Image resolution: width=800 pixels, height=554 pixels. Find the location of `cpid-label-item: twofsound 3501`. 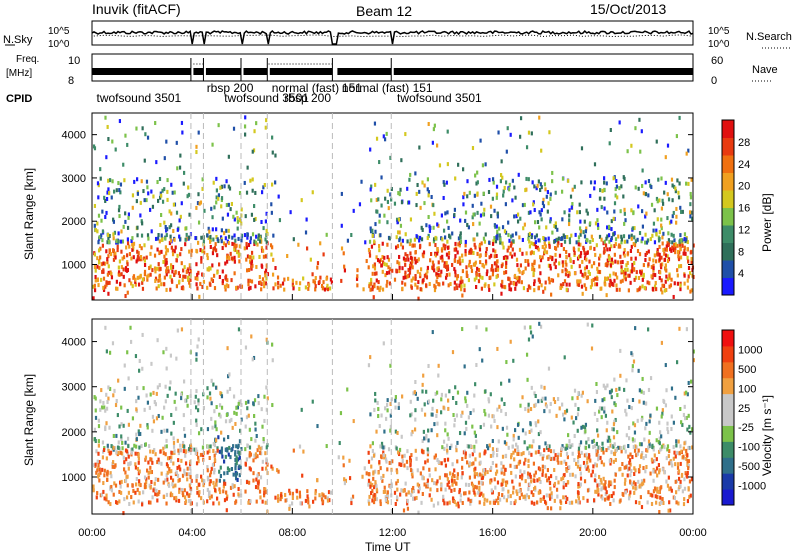

cpid-label-item: twofsound 3501 is located at coordinates (439, 98).